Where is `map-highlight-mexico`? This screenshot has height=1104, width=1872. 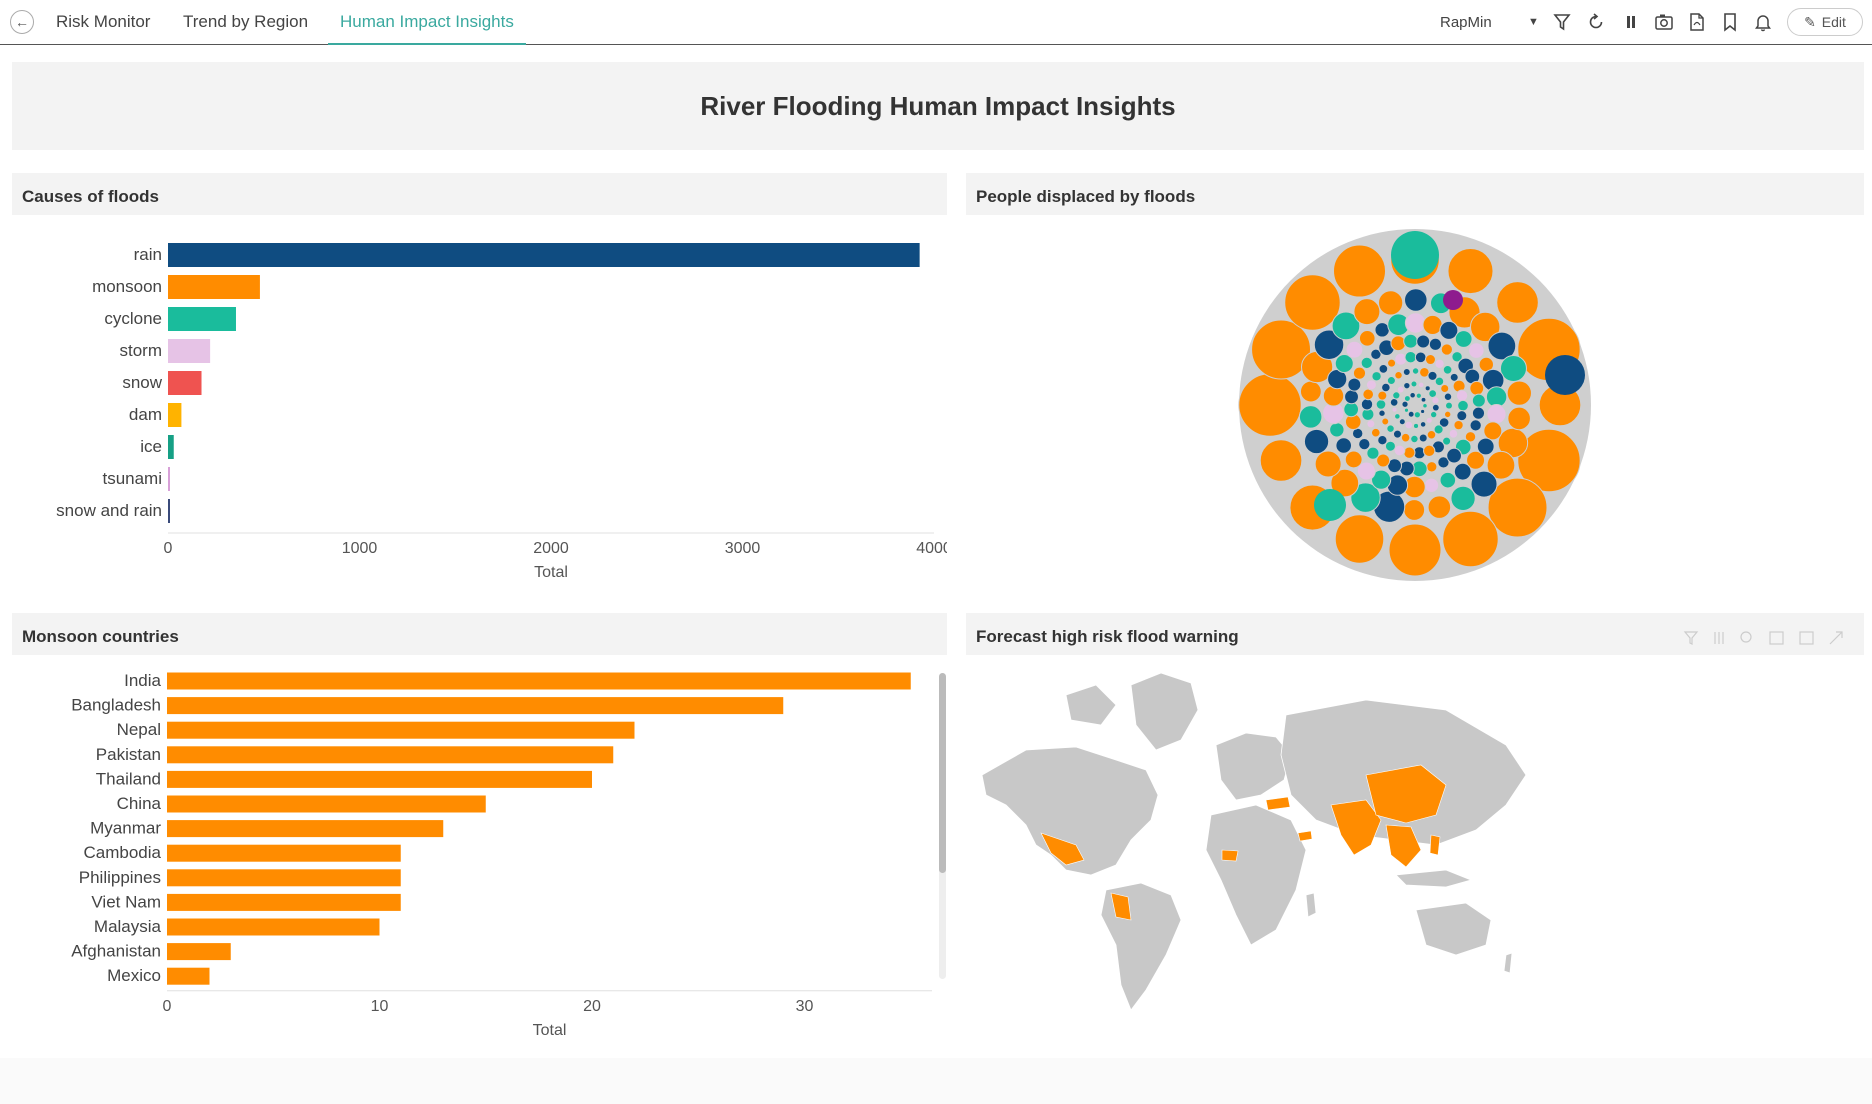 map-highlight-mexico is located at coordinates (1062, 849).